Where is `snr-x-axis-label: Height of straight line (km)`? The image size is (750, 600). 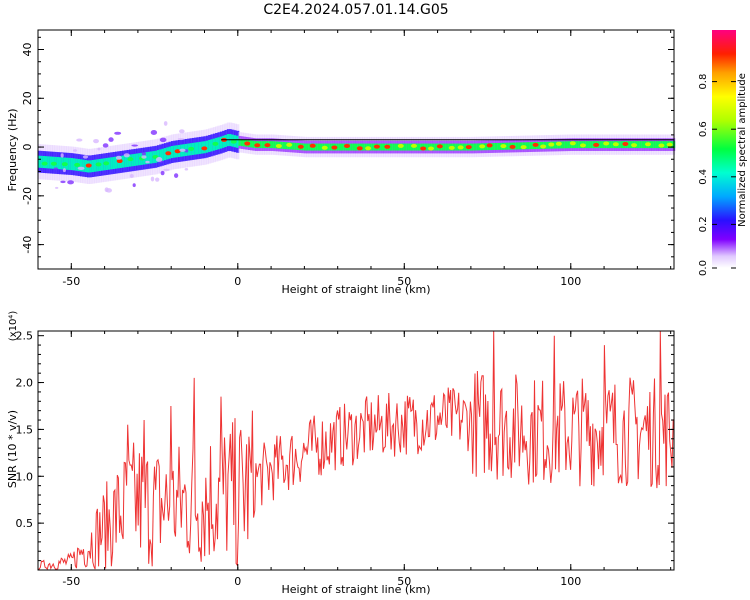 snr-x-axis-label: Height of straight line (km) is located at coordinates (355, 589).